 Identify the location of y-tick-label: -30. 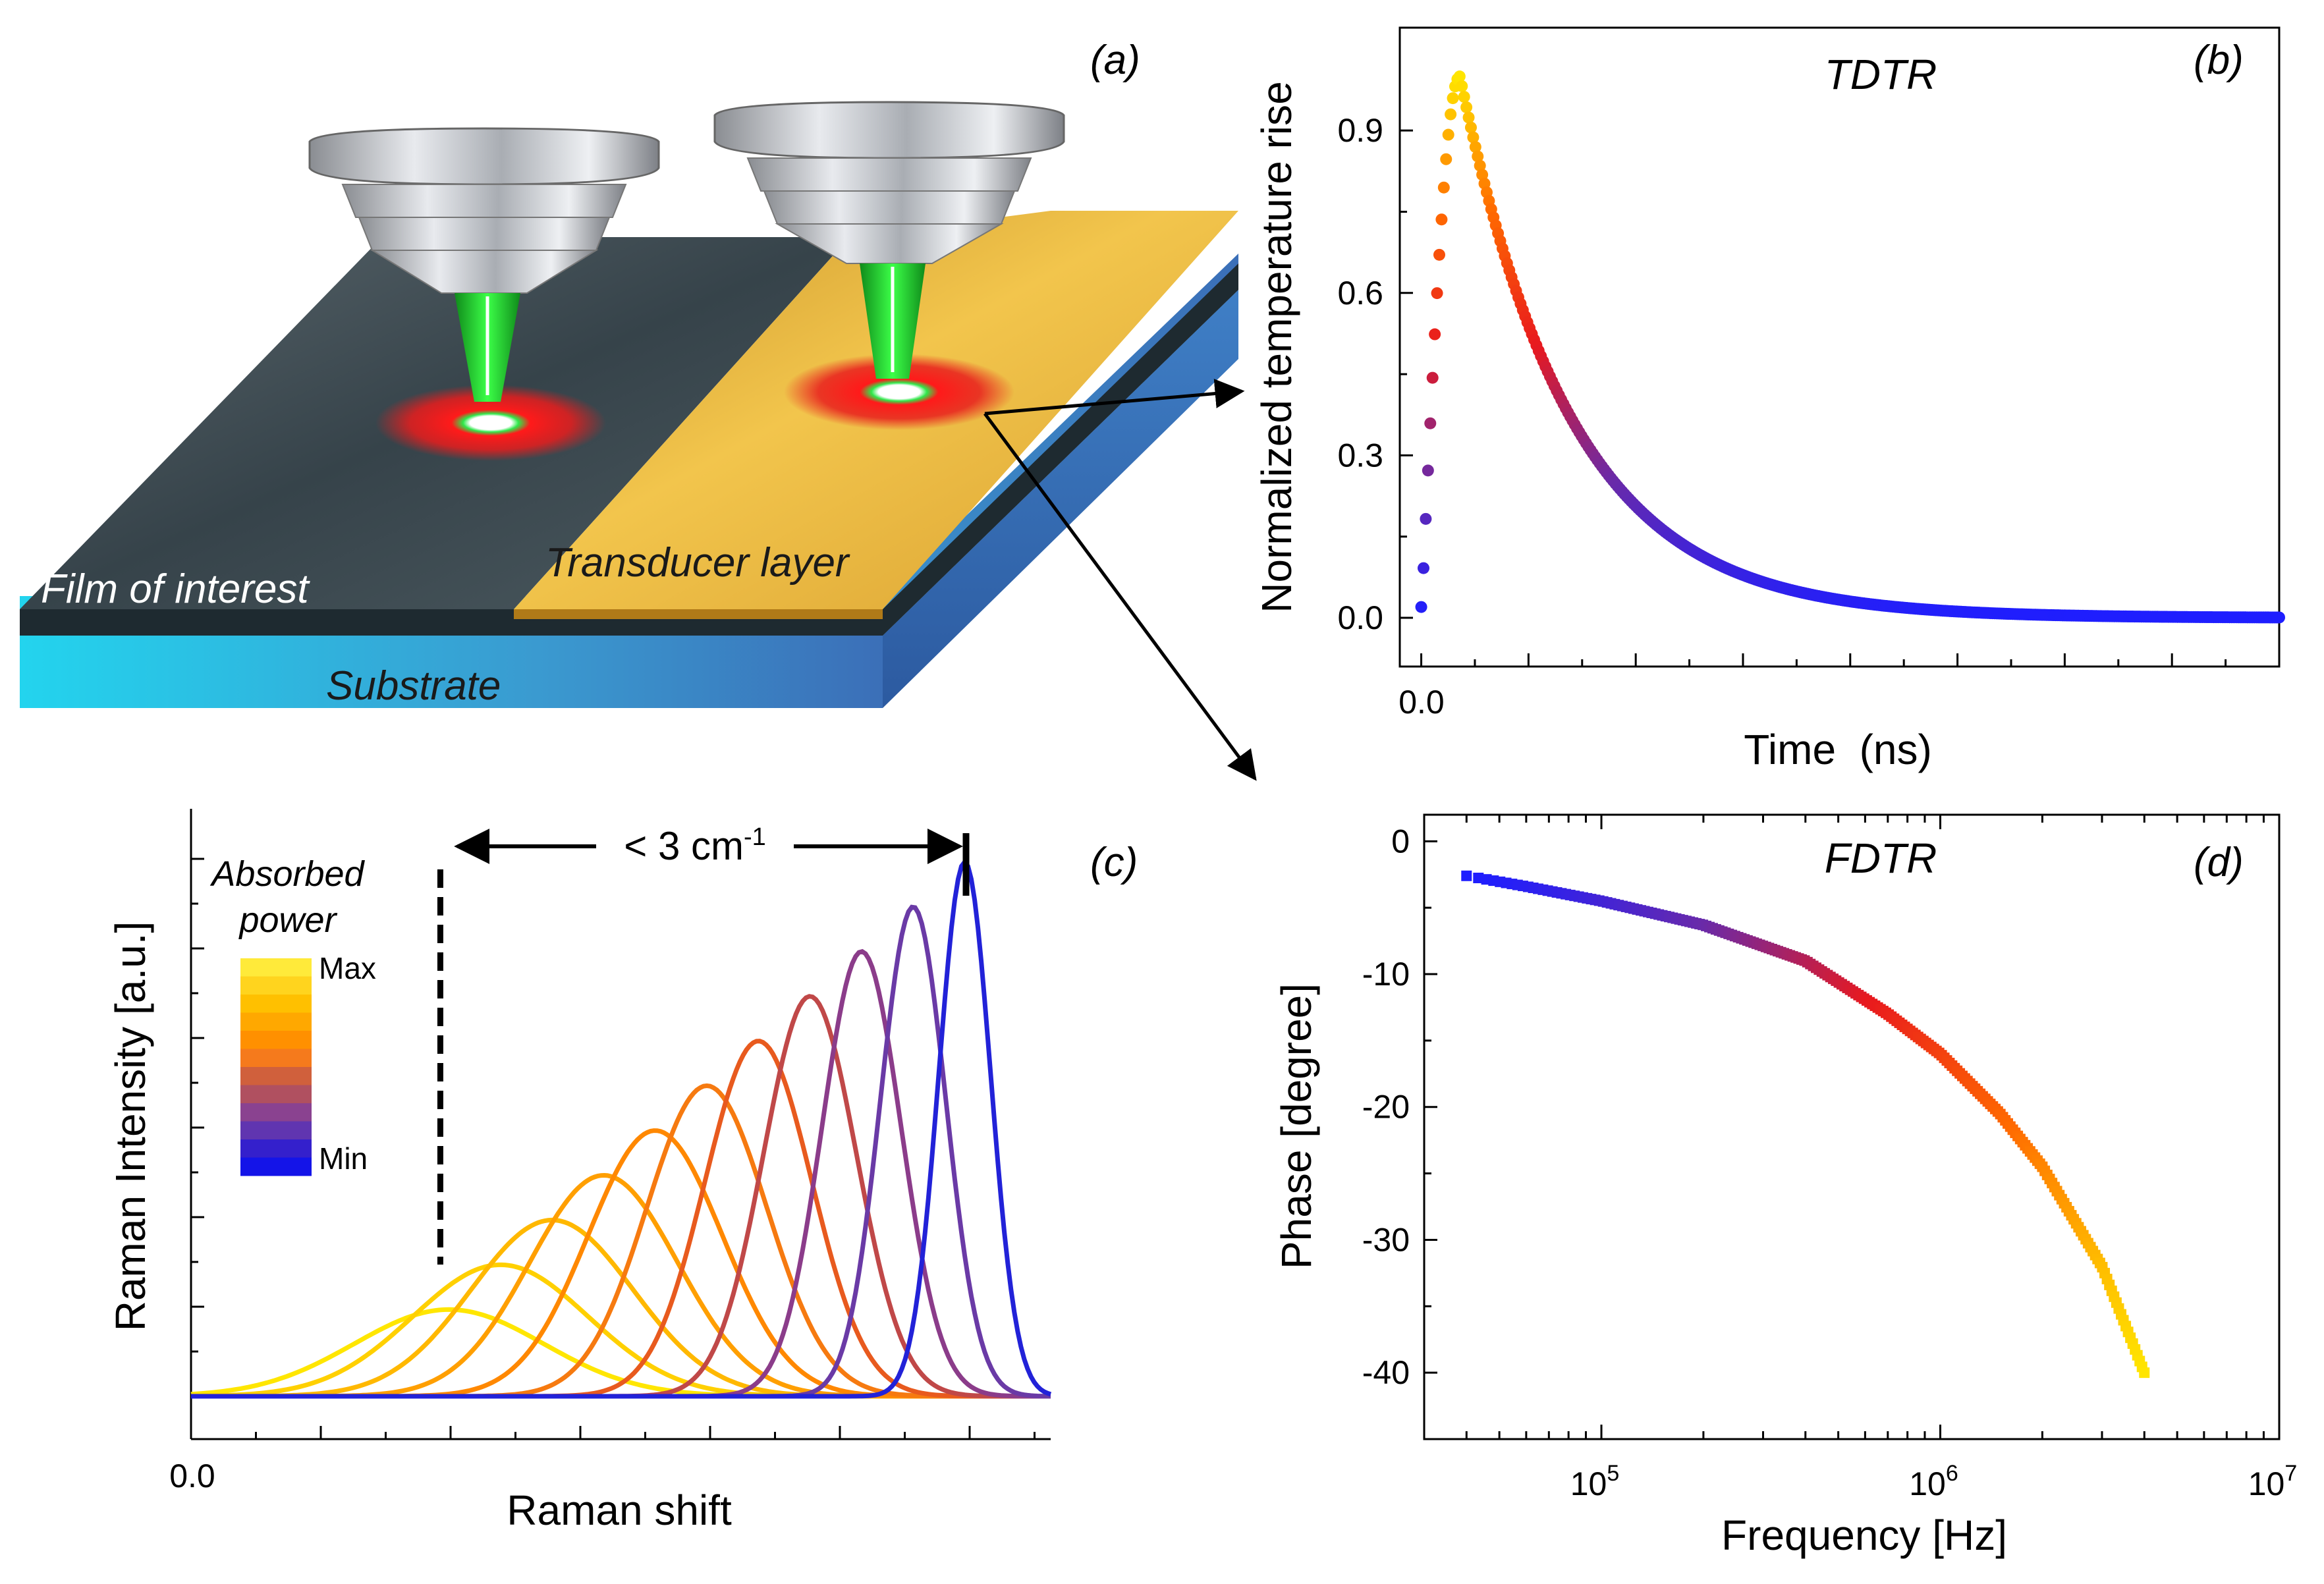
(1386, 1239).